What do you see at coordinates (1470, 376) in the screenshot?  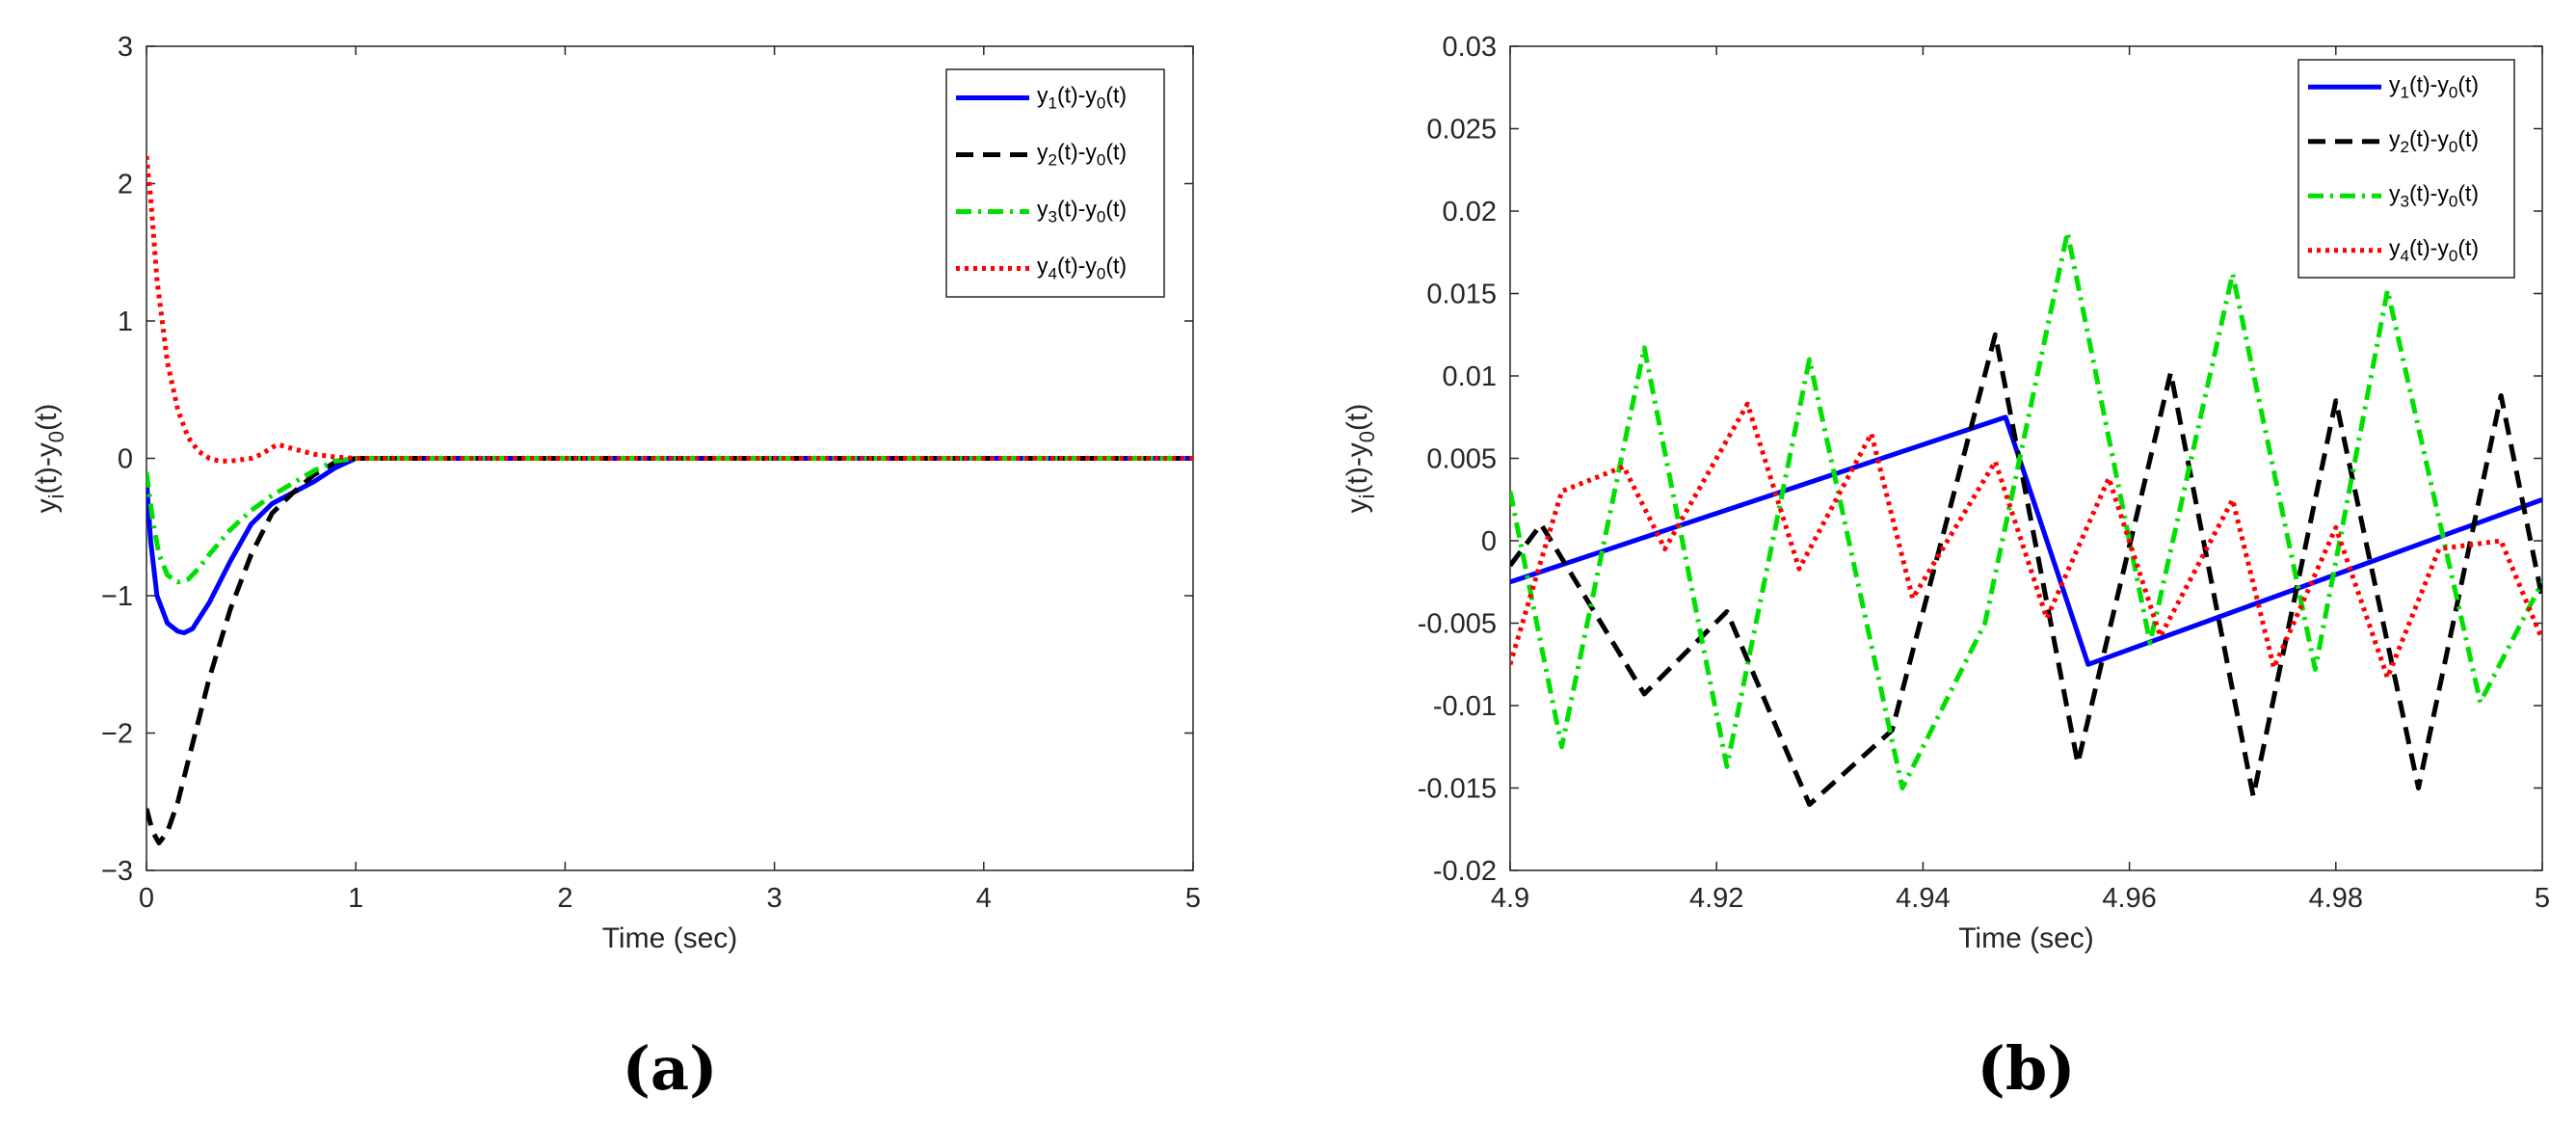 I see `y-tick-label: 0.01` at bounding box center [1470, 376].